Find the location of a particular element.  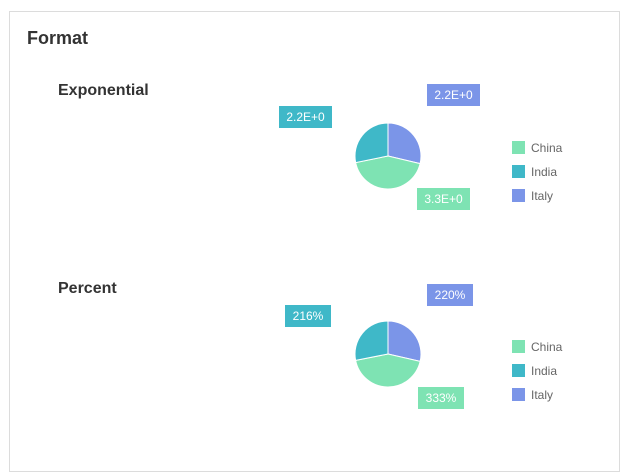

panel-title: Format is located at coordinates (58, 38).